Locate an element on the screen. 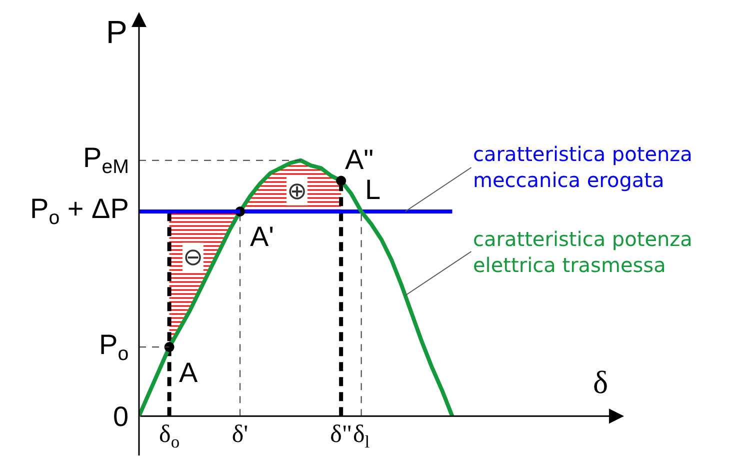 The height and width of the screenshot is (459, 729). y-axis-title: P is located at coordinates (117, 32).